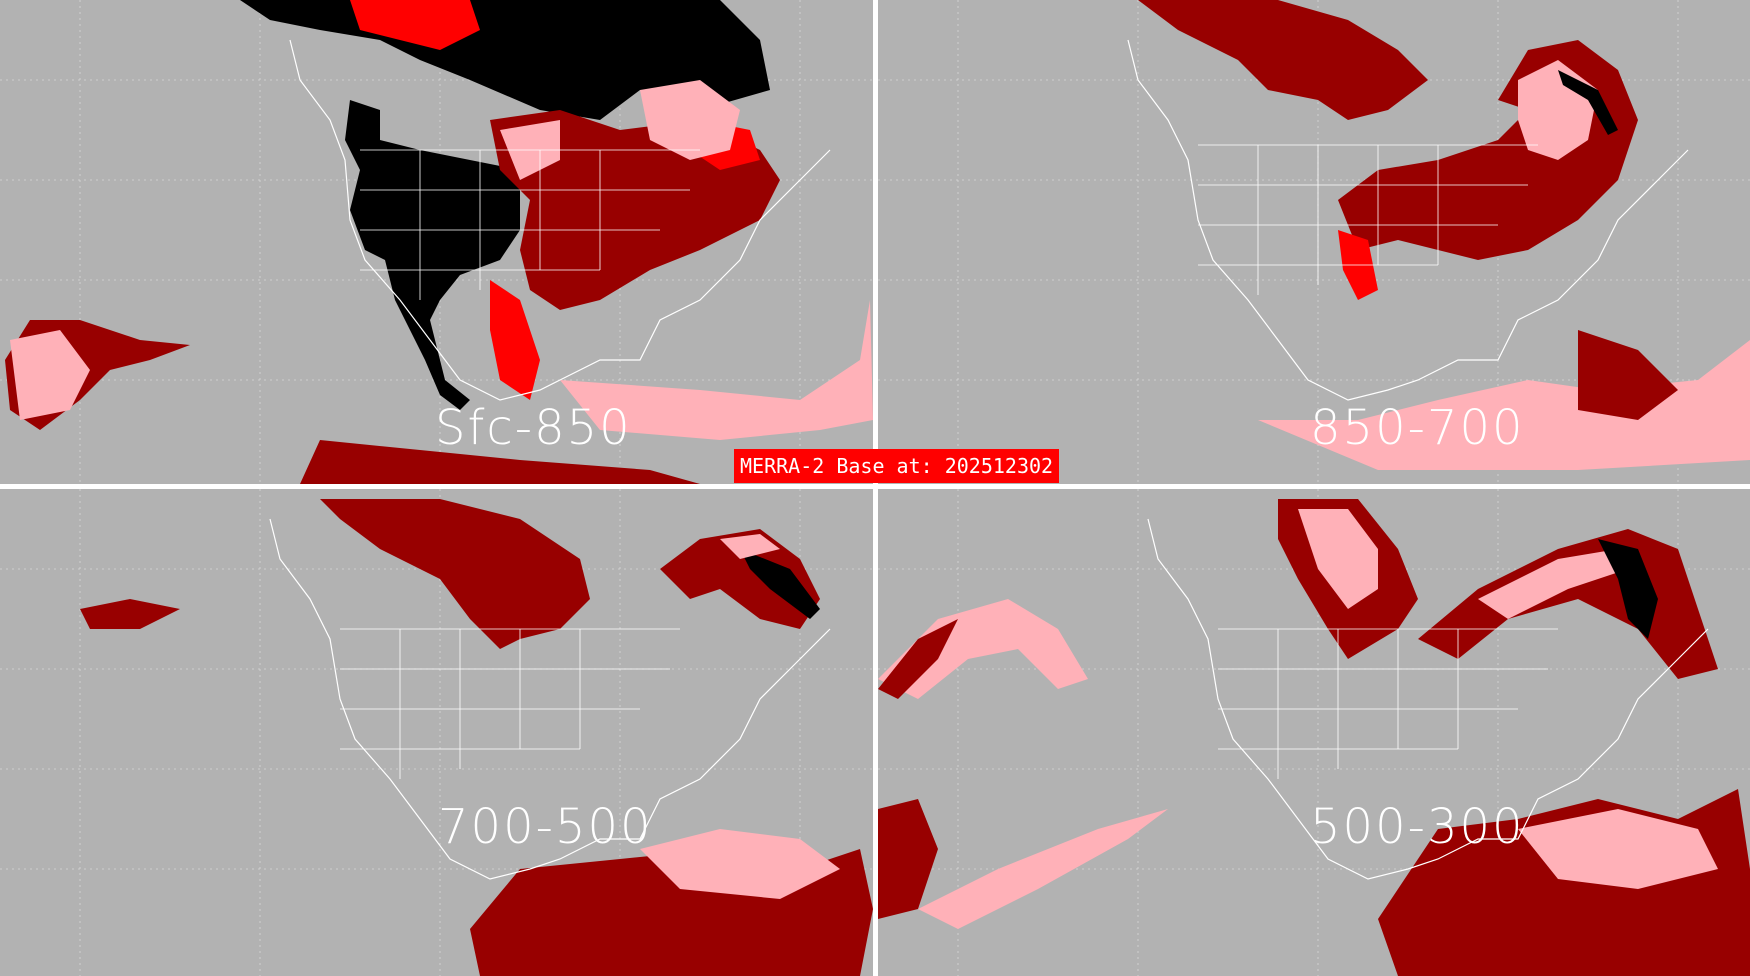  Describe the element at coordinates (1417, 428) in the screenshot. I see `panel-label: 850-700` at that location.